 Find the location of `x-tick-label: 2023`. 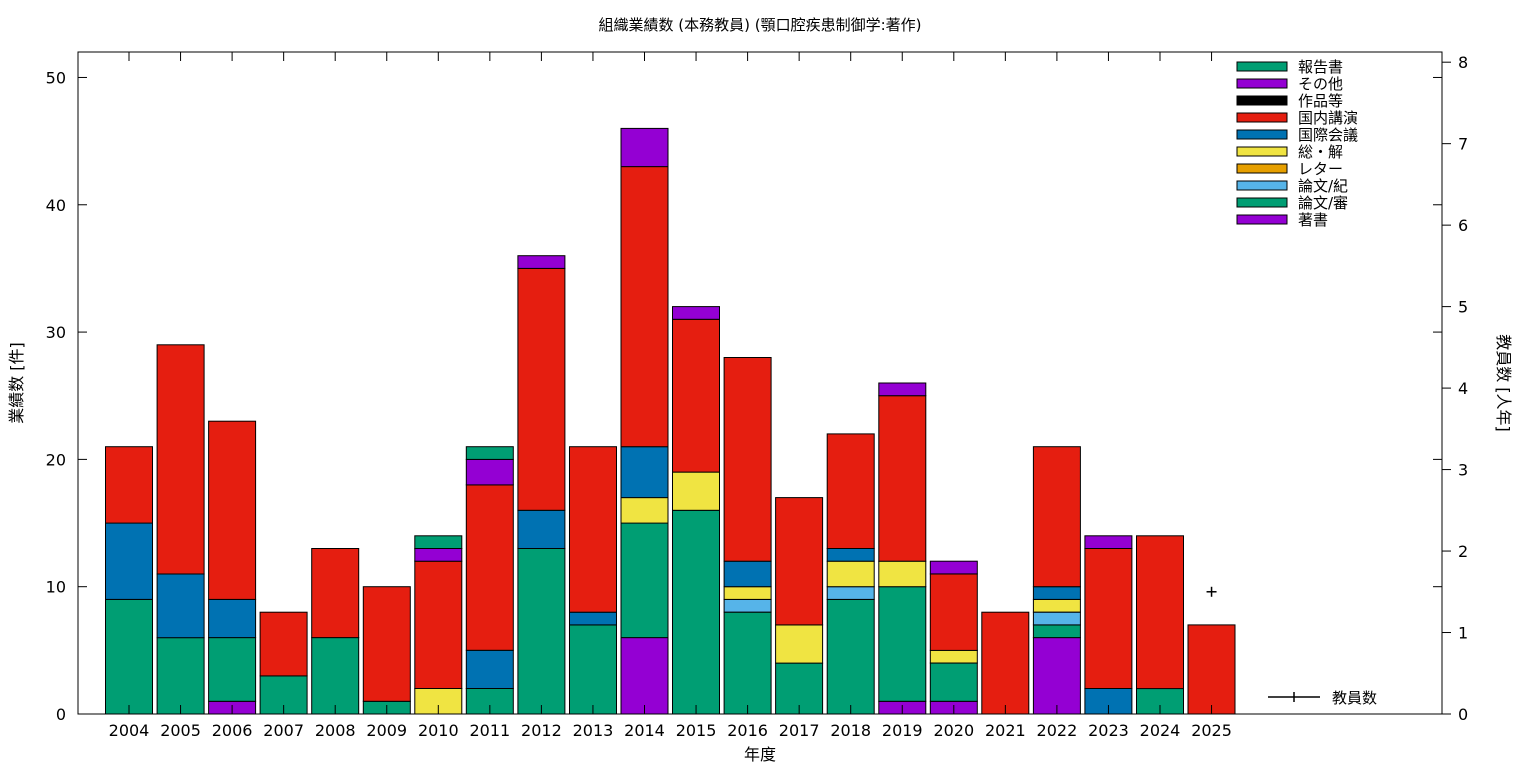

x-tick-label: 2023 is located at coordinates (1108, 730).